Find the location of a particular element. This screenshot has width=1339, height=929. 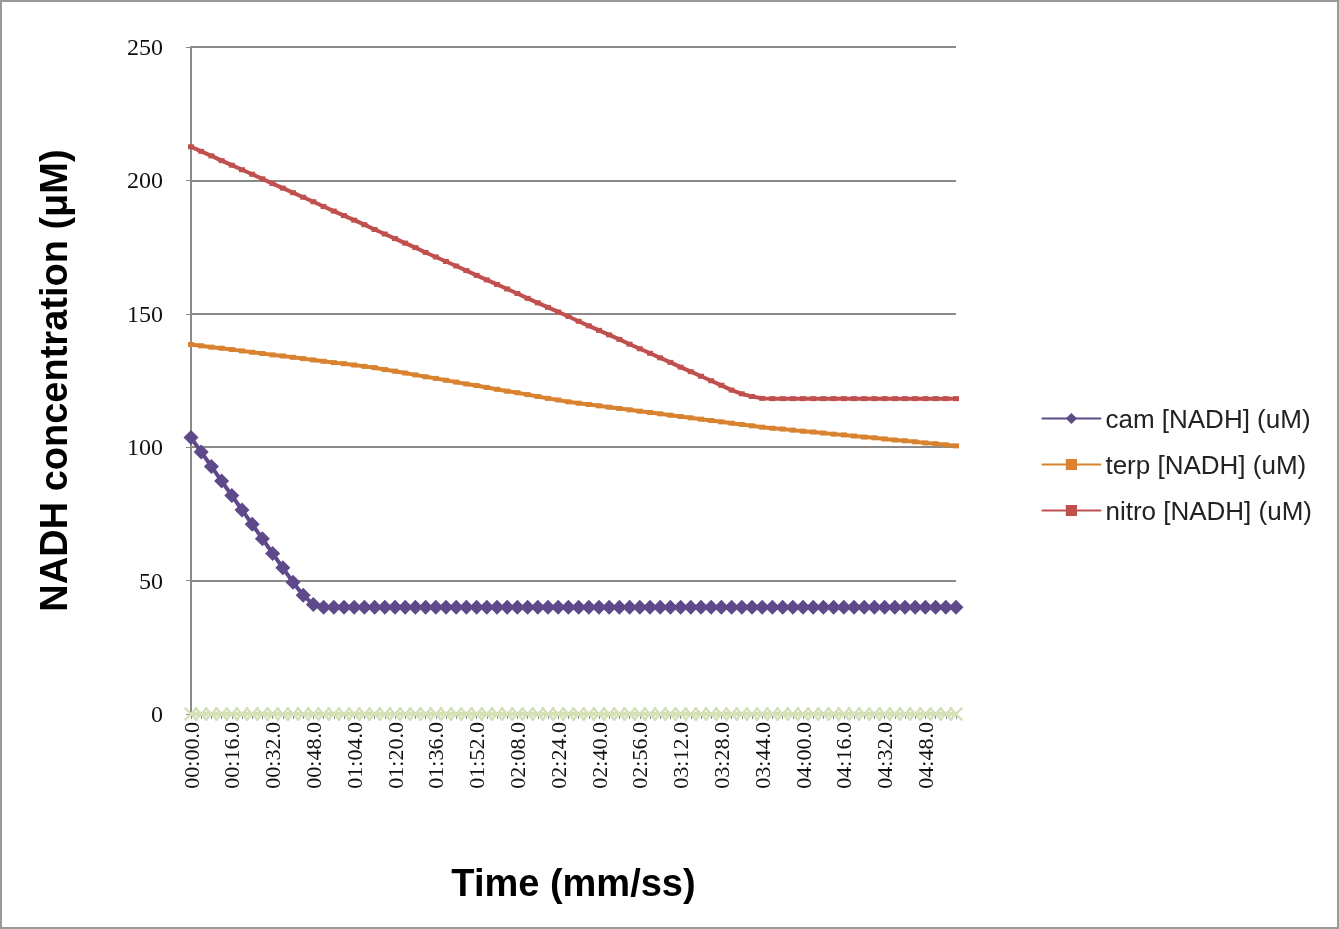

y-axis-title: NADH concentration (μM) is located at coordinates (54, 380).